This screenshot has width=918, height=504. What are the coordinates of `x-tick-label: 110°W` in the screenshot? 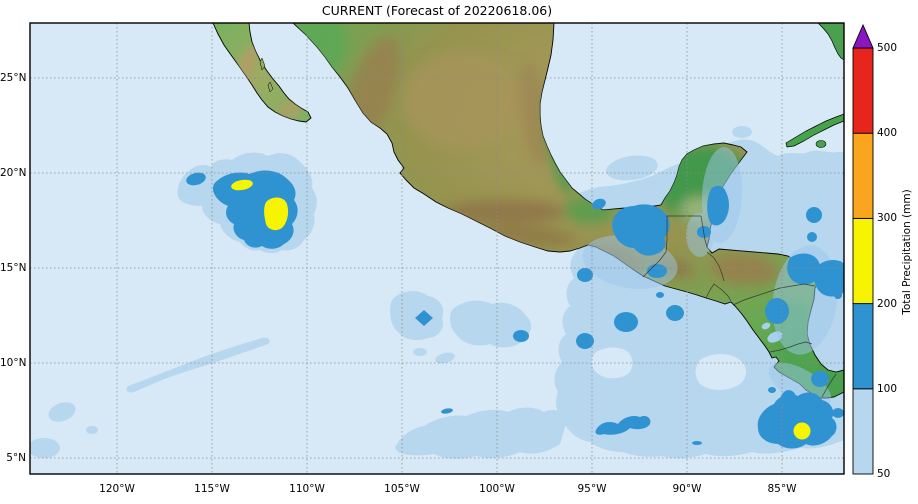 It's located at (307, 489).